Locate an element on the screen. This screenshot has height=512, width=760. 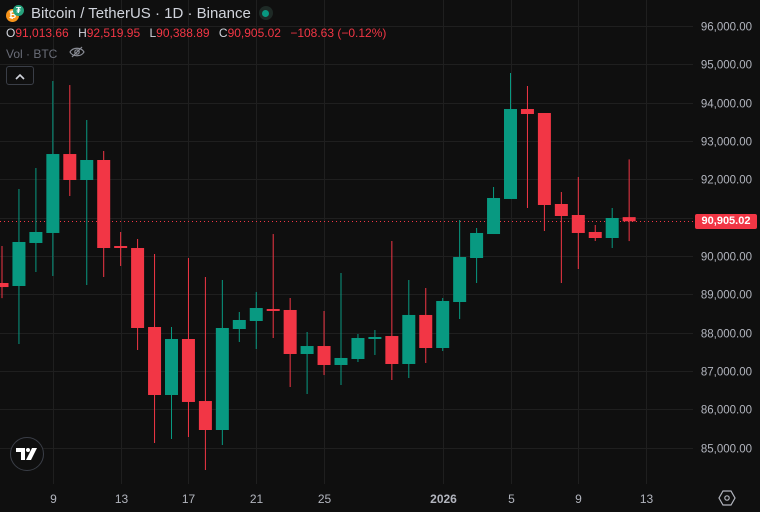
low-value: 90,388.89 is located at coordinates (183, 33).